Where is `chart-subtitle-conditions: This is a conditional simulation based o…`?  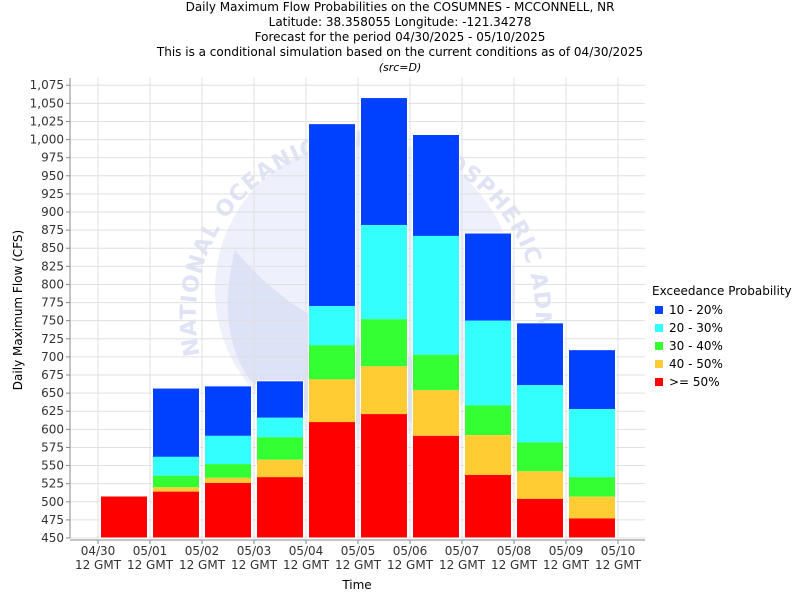 chart-subtitle-conditions: This is a conditional simulation based o… is located at coordinates (400, 52).